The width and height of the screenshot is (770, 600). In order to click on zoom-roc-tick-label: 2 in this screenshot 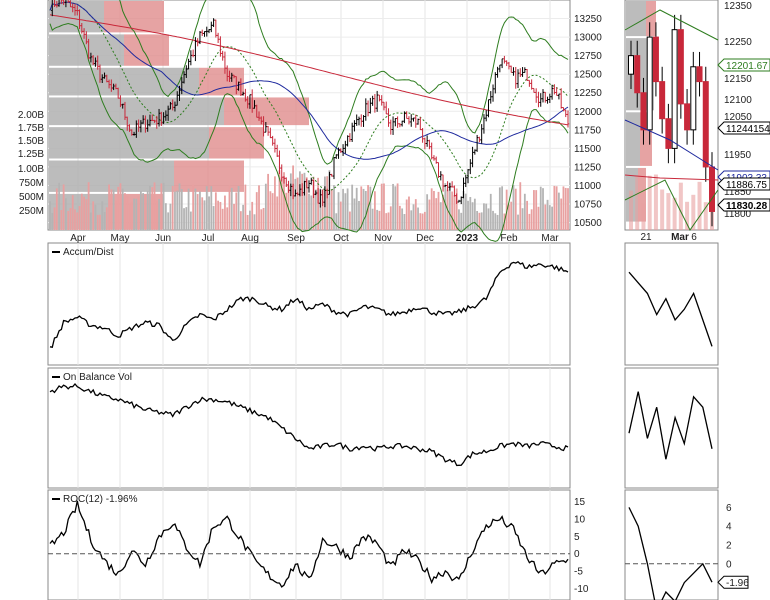, I will do `click(729, 546)`.